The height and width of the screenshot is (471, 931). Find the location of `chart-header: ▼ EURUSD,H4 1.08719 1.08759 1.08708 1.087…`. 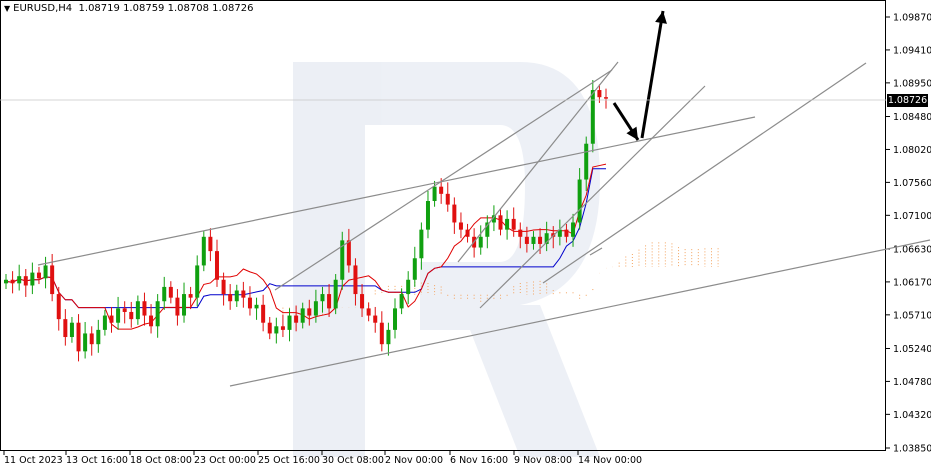

chart-header: ▼ EURUSD,H4 1.08719 1.08759 1.08708 1.087… is located at coordinates (128, 8).